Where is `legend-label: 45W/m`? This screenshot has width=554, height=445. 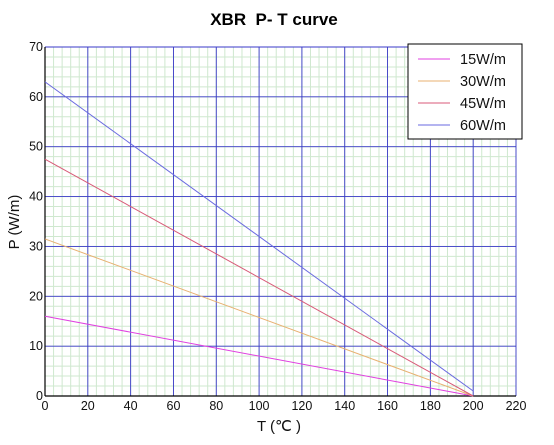 legend-label: 45W/m is located at coordinates (483, 104).